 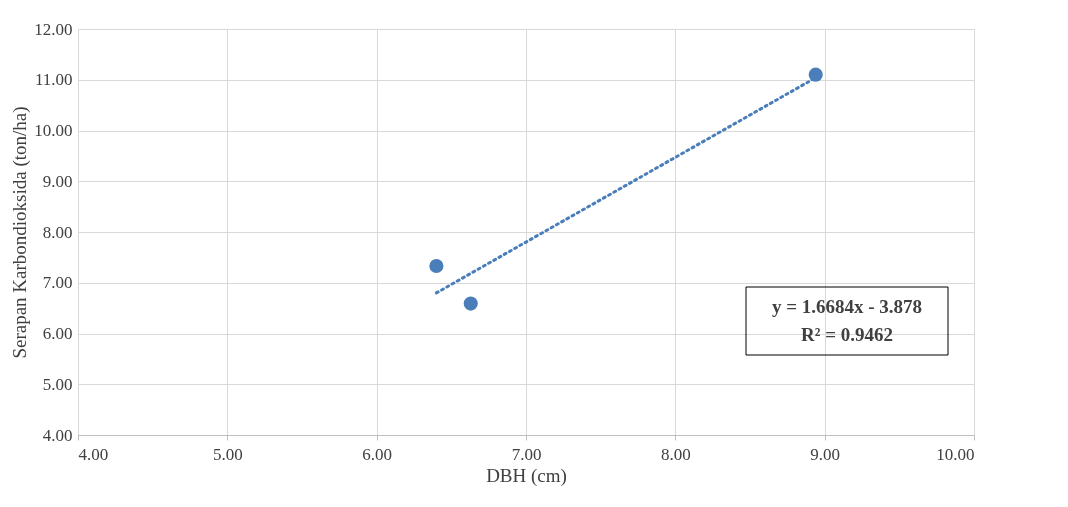 I want to click on annotation: R² = 0.9462, so click(x=847, y=334).